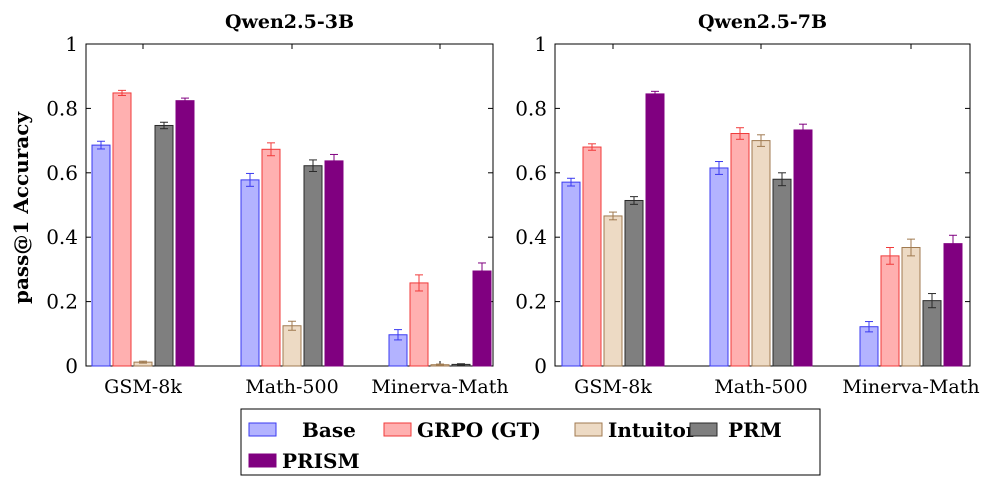  Describe the element at coordinates (289, 22) in the screenshot. I see `chart-title: Qwen2.5-3B` at that location.